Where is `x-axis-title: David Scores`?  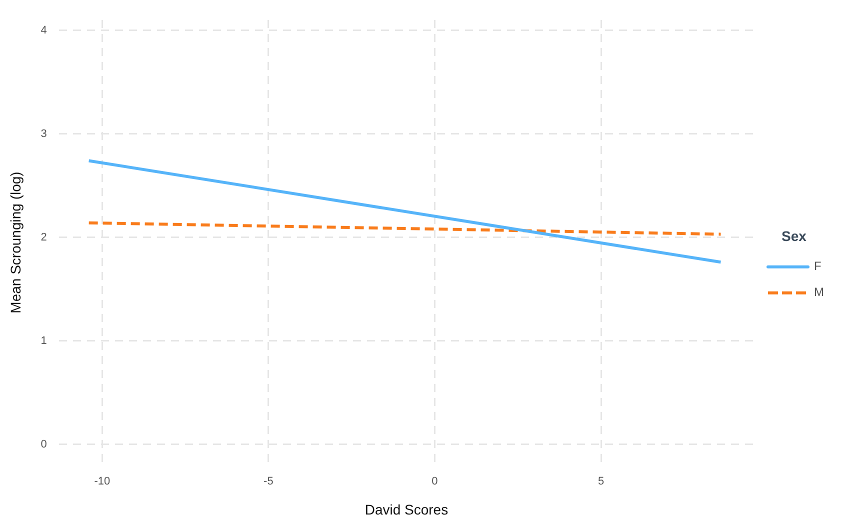 x-axis-title: David Scores is located at coordinates (406, 509).